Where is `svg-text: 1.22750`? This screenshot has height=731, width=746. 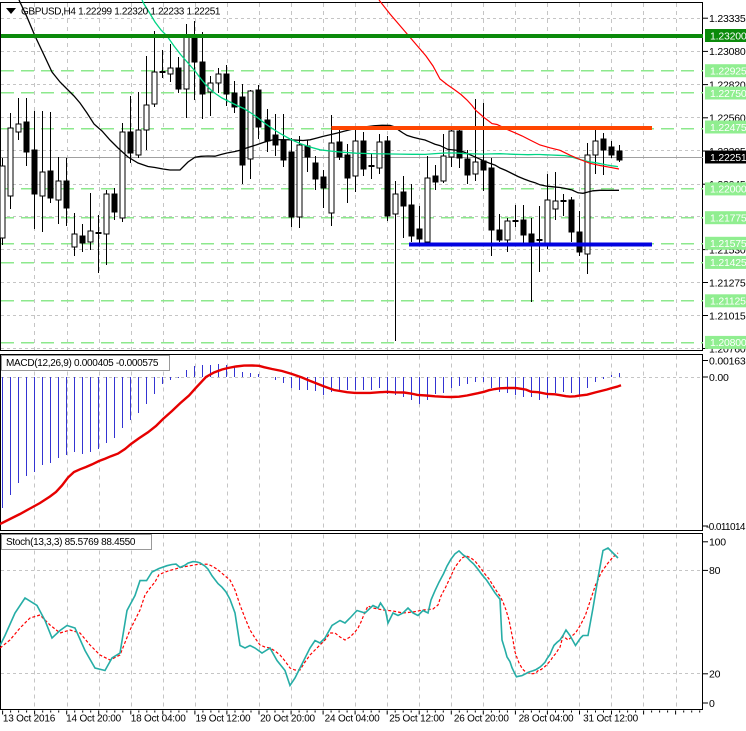 svg-text: 1.22750 is located at coordinates (728, 94).